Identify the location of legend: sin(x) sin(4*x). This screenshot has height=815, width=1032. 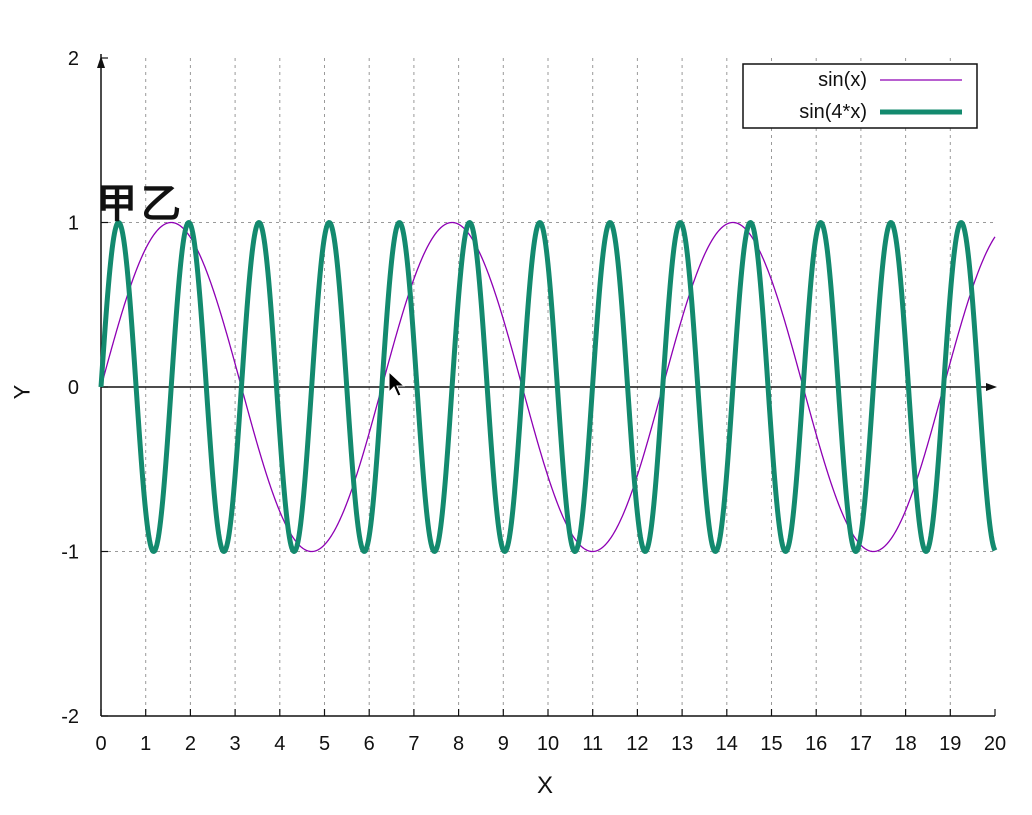
(860, 96).